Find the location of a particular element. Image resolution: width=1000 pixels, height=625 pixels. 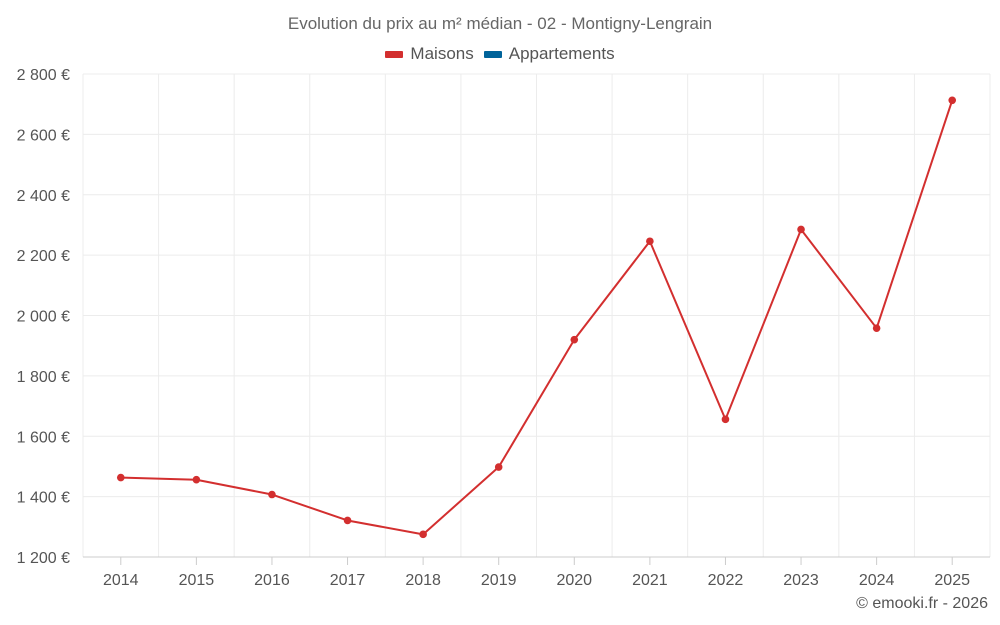

x-tick-label: 2023 is located at coordinates (801, 580).